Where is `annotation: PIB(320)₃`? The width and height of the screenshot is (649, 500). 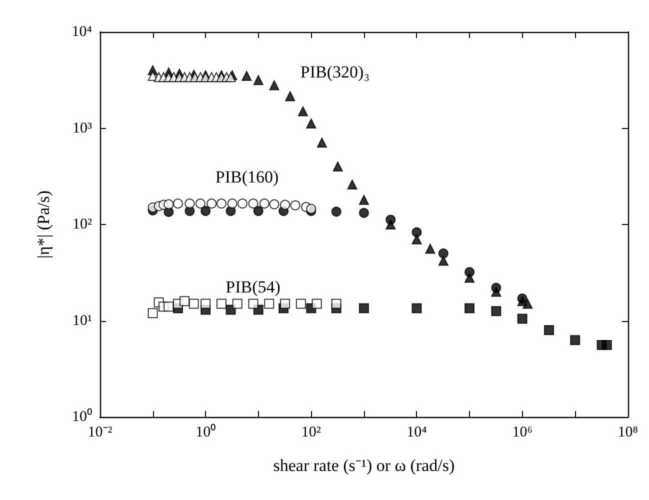
annotation: PIB(320)₃ is located at coordinates (335, 72).